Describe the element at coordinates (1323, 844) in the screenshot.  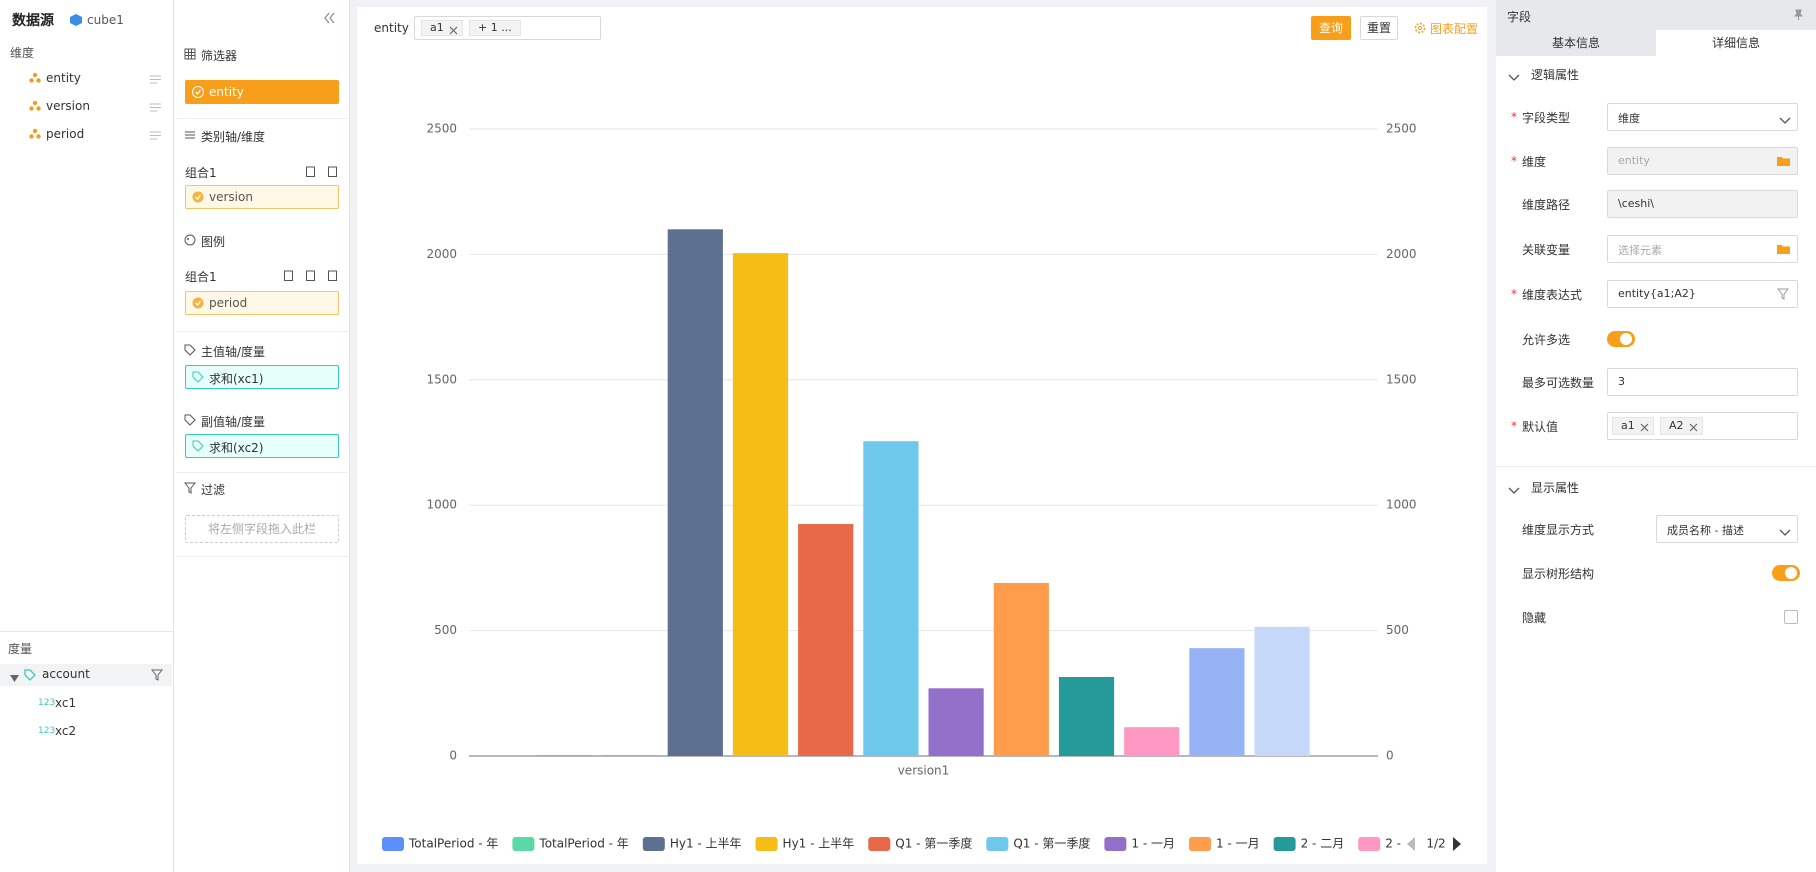
I see `legend-label: 2 - 二月` at that location.